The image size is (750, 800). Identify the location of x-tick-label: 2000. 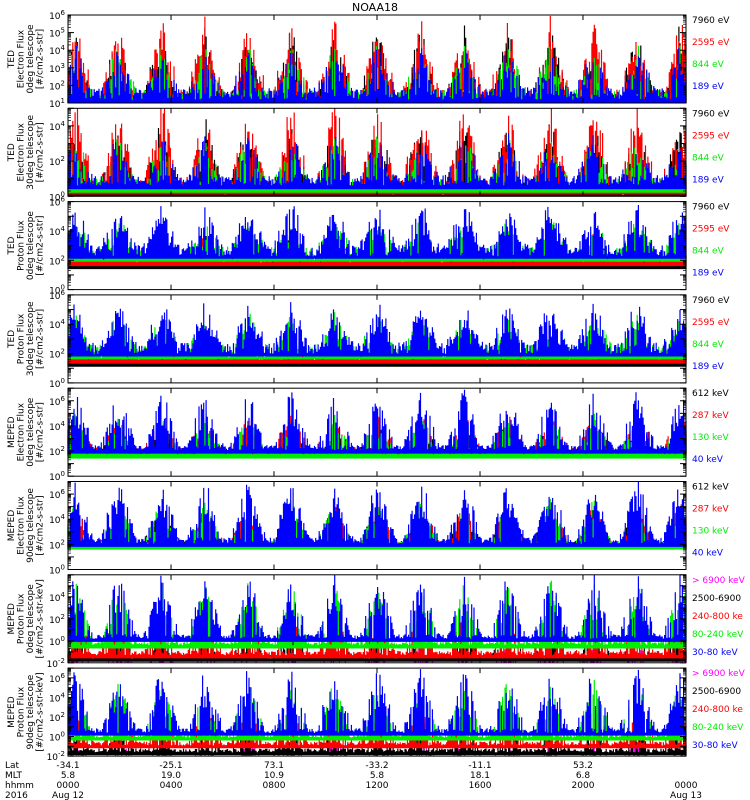
(583, 786).